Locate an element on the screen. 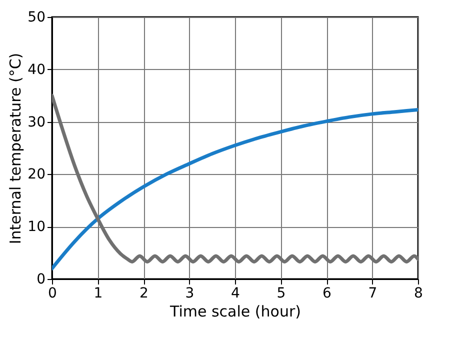 Image resolution: width=463 pixels, height=339 pixels. x-tick-label: 7 is located at coordinates (373, 294).